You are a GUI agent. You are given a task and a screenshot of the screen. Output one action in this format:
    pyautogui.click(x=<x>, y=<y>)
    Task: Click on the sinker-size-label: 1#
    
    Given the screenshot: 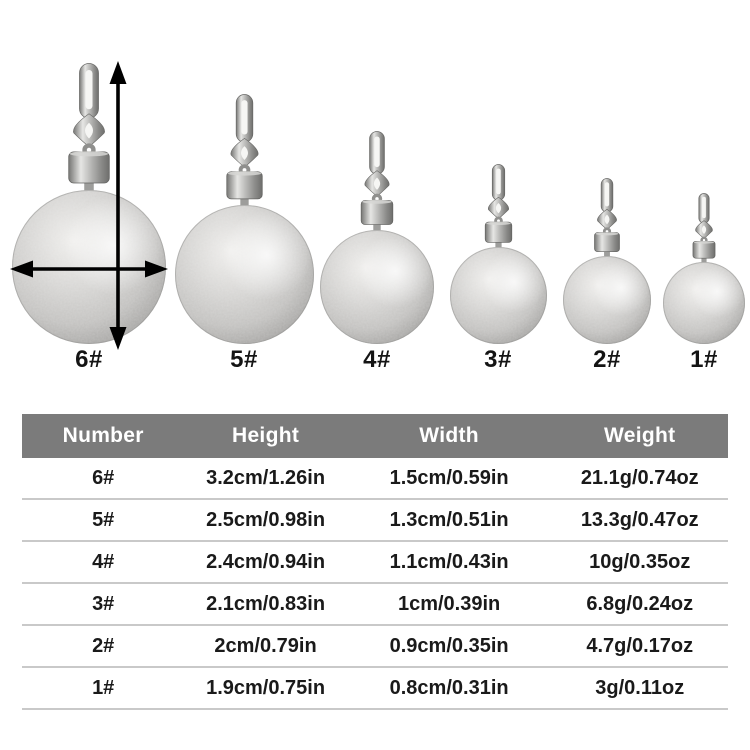 What is the action you would take?
    pyautogui.click(x=704, y=359)
    